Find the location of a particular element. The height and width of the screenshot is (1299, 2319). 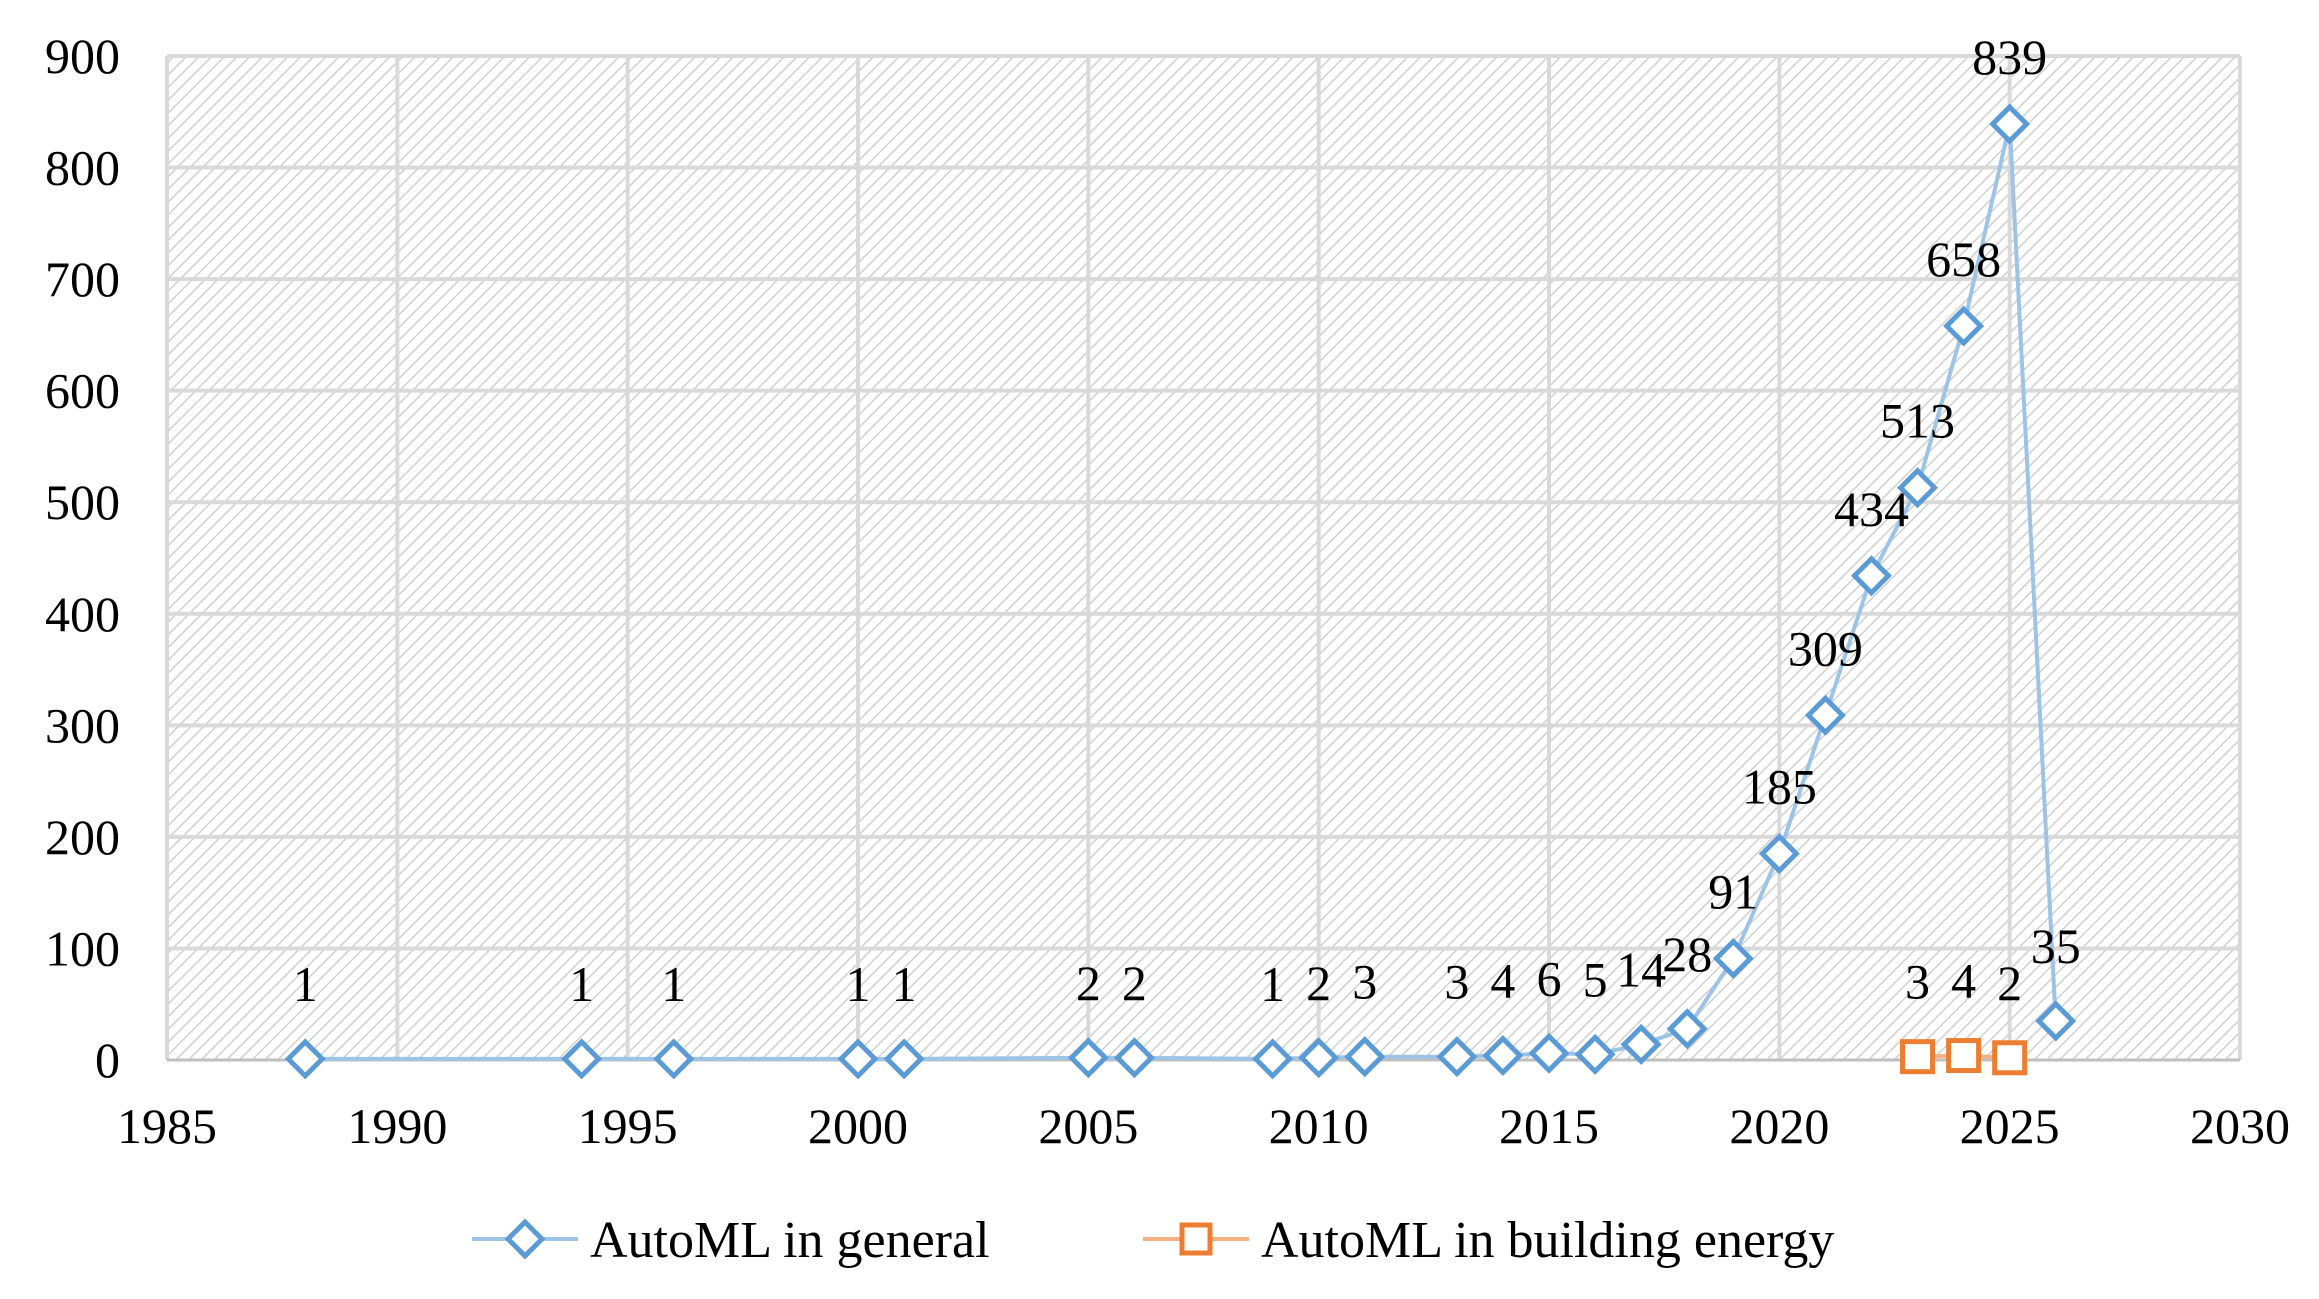

x-tick-label-1985: 1985 is located at coordinates (167, 1126).